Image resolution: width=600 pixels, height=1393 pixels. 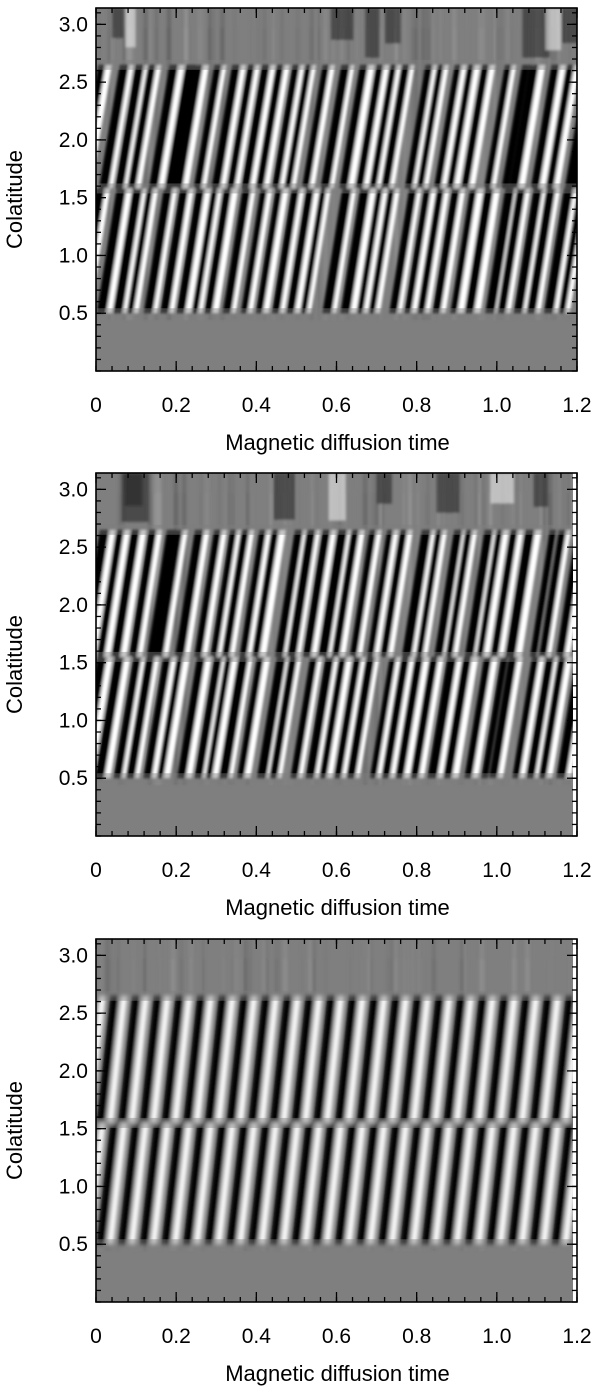 What do you see at coordinates (73, 82) in the screenshot?
I see `y-tick-label: 2.5` at bounding box center [73, 82].